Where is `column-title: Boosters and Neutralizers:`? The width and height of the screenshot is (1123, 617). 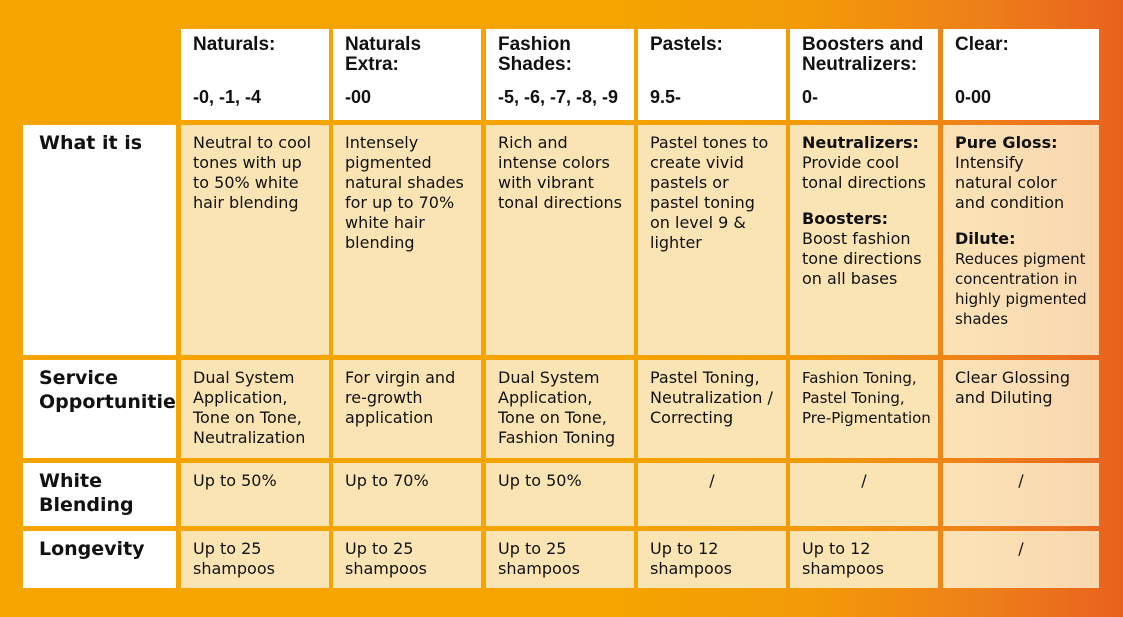 column-title: Boosters and Neutralizers: is located at coordinates (863, 54).